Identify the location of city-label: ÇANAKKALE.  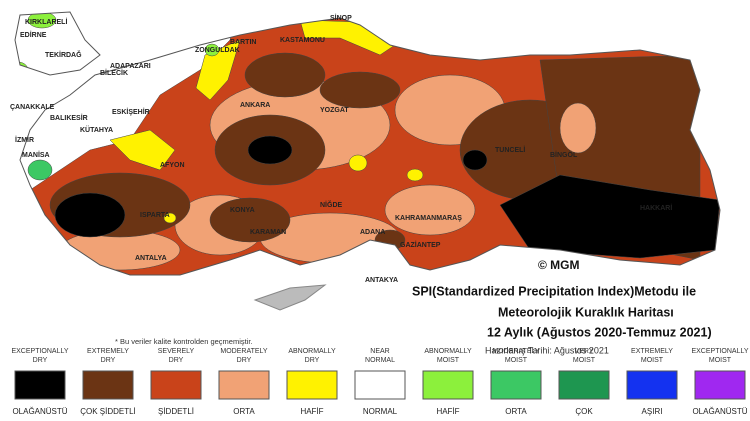
(32, 107).